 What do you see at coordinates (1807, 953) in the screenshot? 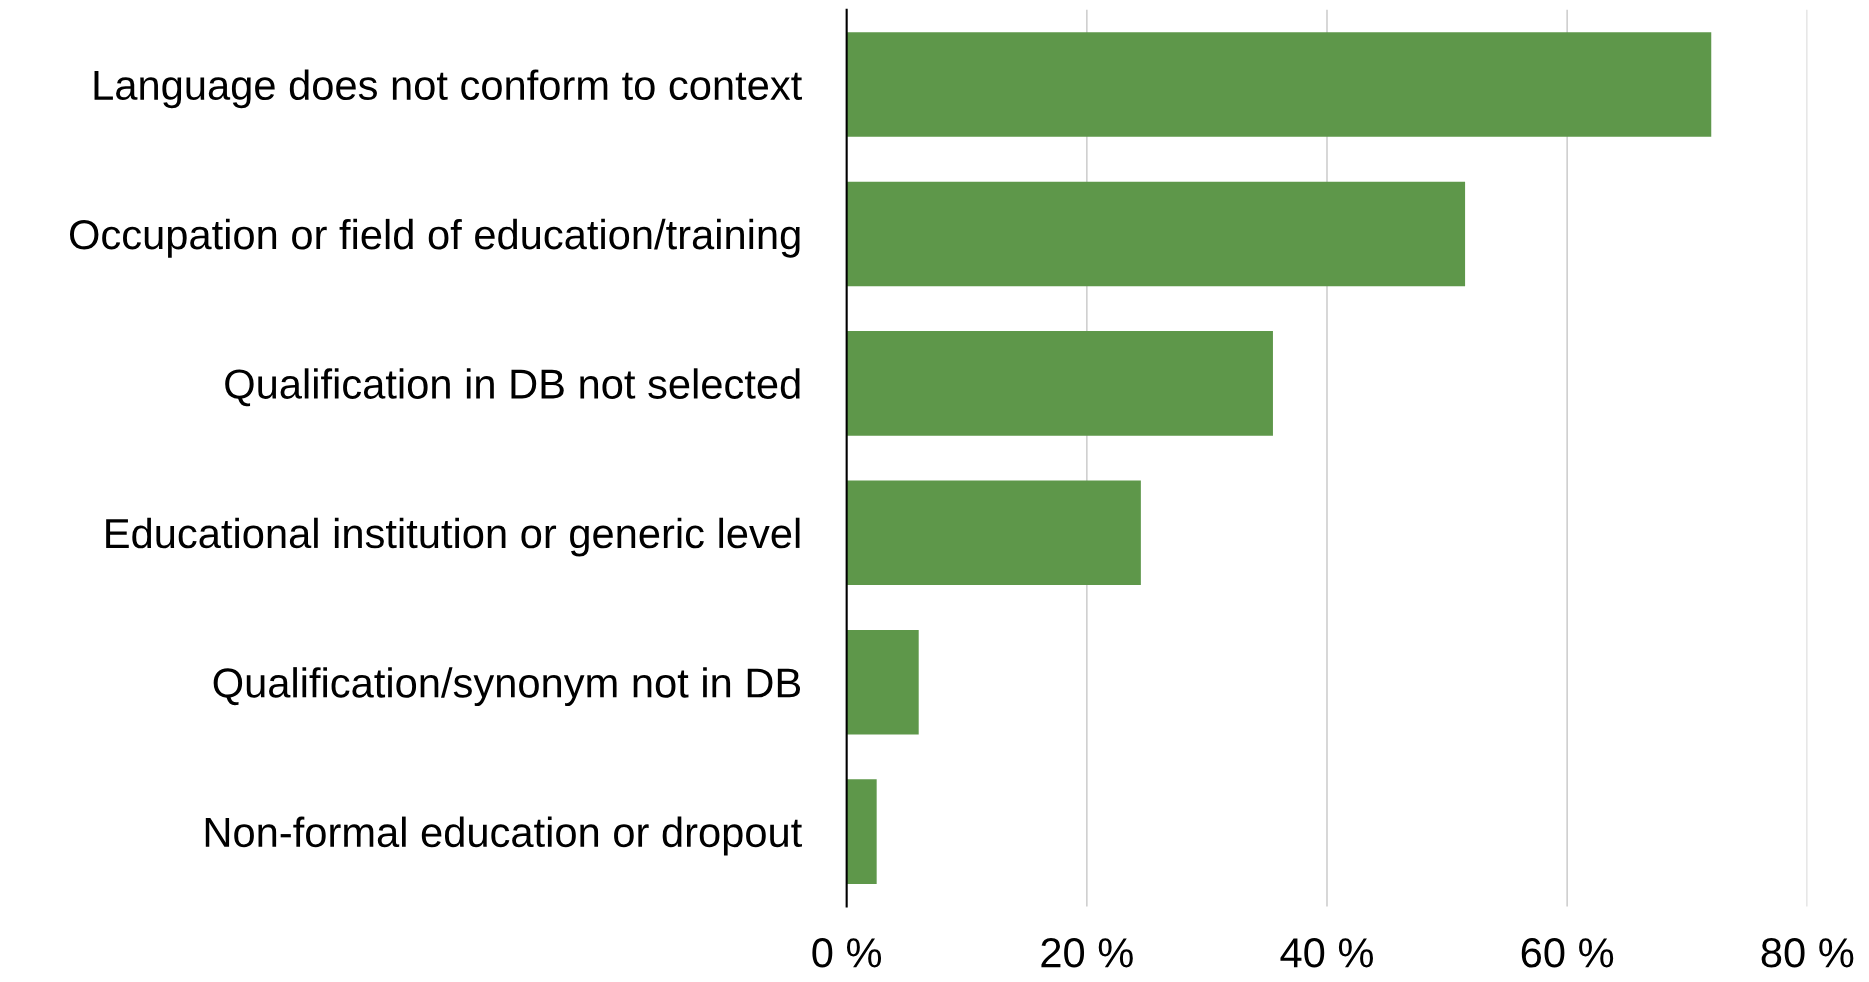
I see `x-tick-label: 80 %` at bounding box center [1807, 953].